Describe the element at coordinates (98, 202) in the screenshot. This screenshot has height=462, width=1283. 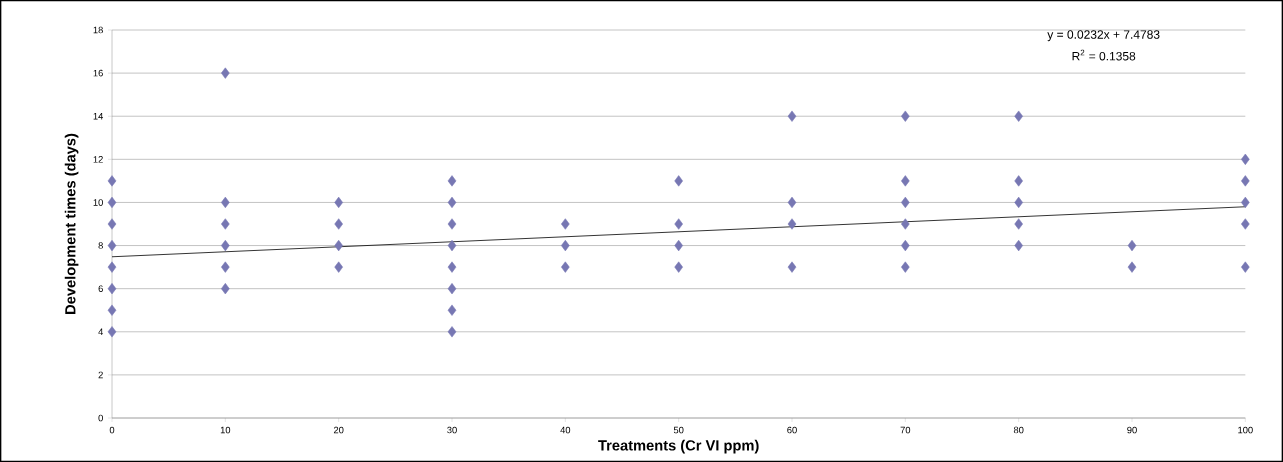
I see `y-tick-label: 10` at that location.